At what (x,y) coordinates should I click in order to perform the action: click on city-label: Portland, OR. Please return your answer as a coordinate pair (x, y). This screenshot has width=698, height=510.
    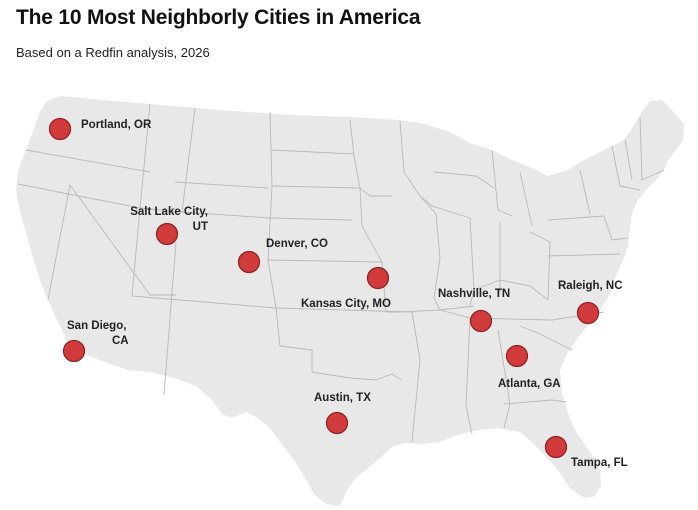
    Looking at the image, I should click on (116, 125).